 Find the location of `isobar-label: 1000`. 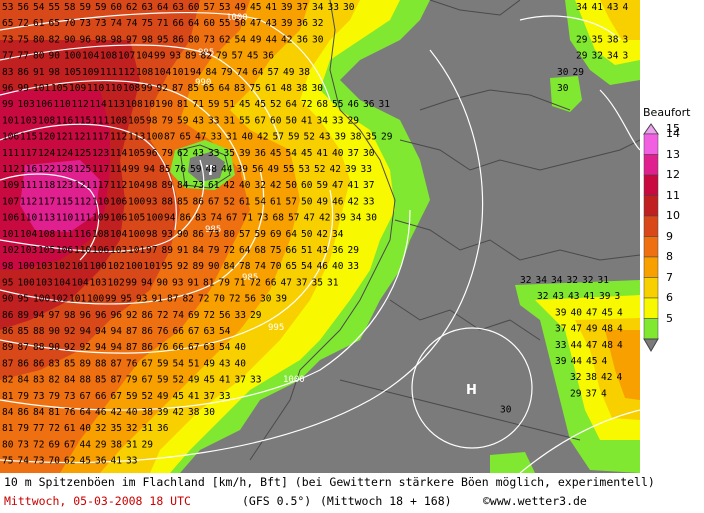

isobar-label: 1000 is located at coordinates (294, 380).